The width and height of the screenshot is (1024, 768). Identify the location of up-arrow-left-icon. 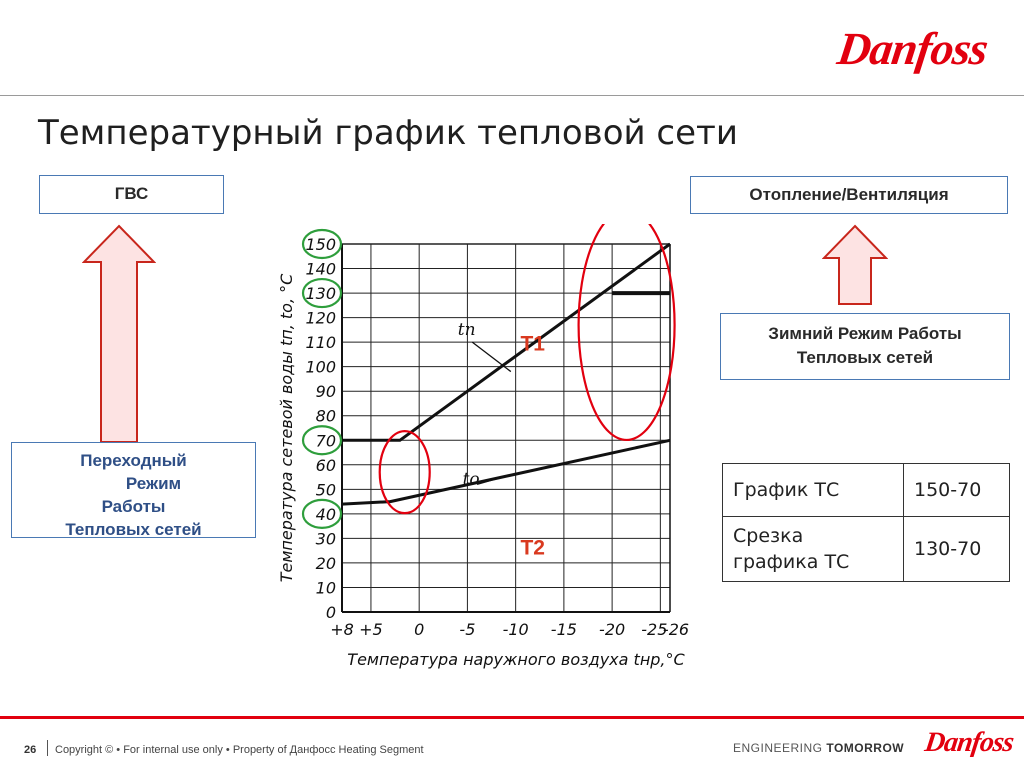
(119, 333).